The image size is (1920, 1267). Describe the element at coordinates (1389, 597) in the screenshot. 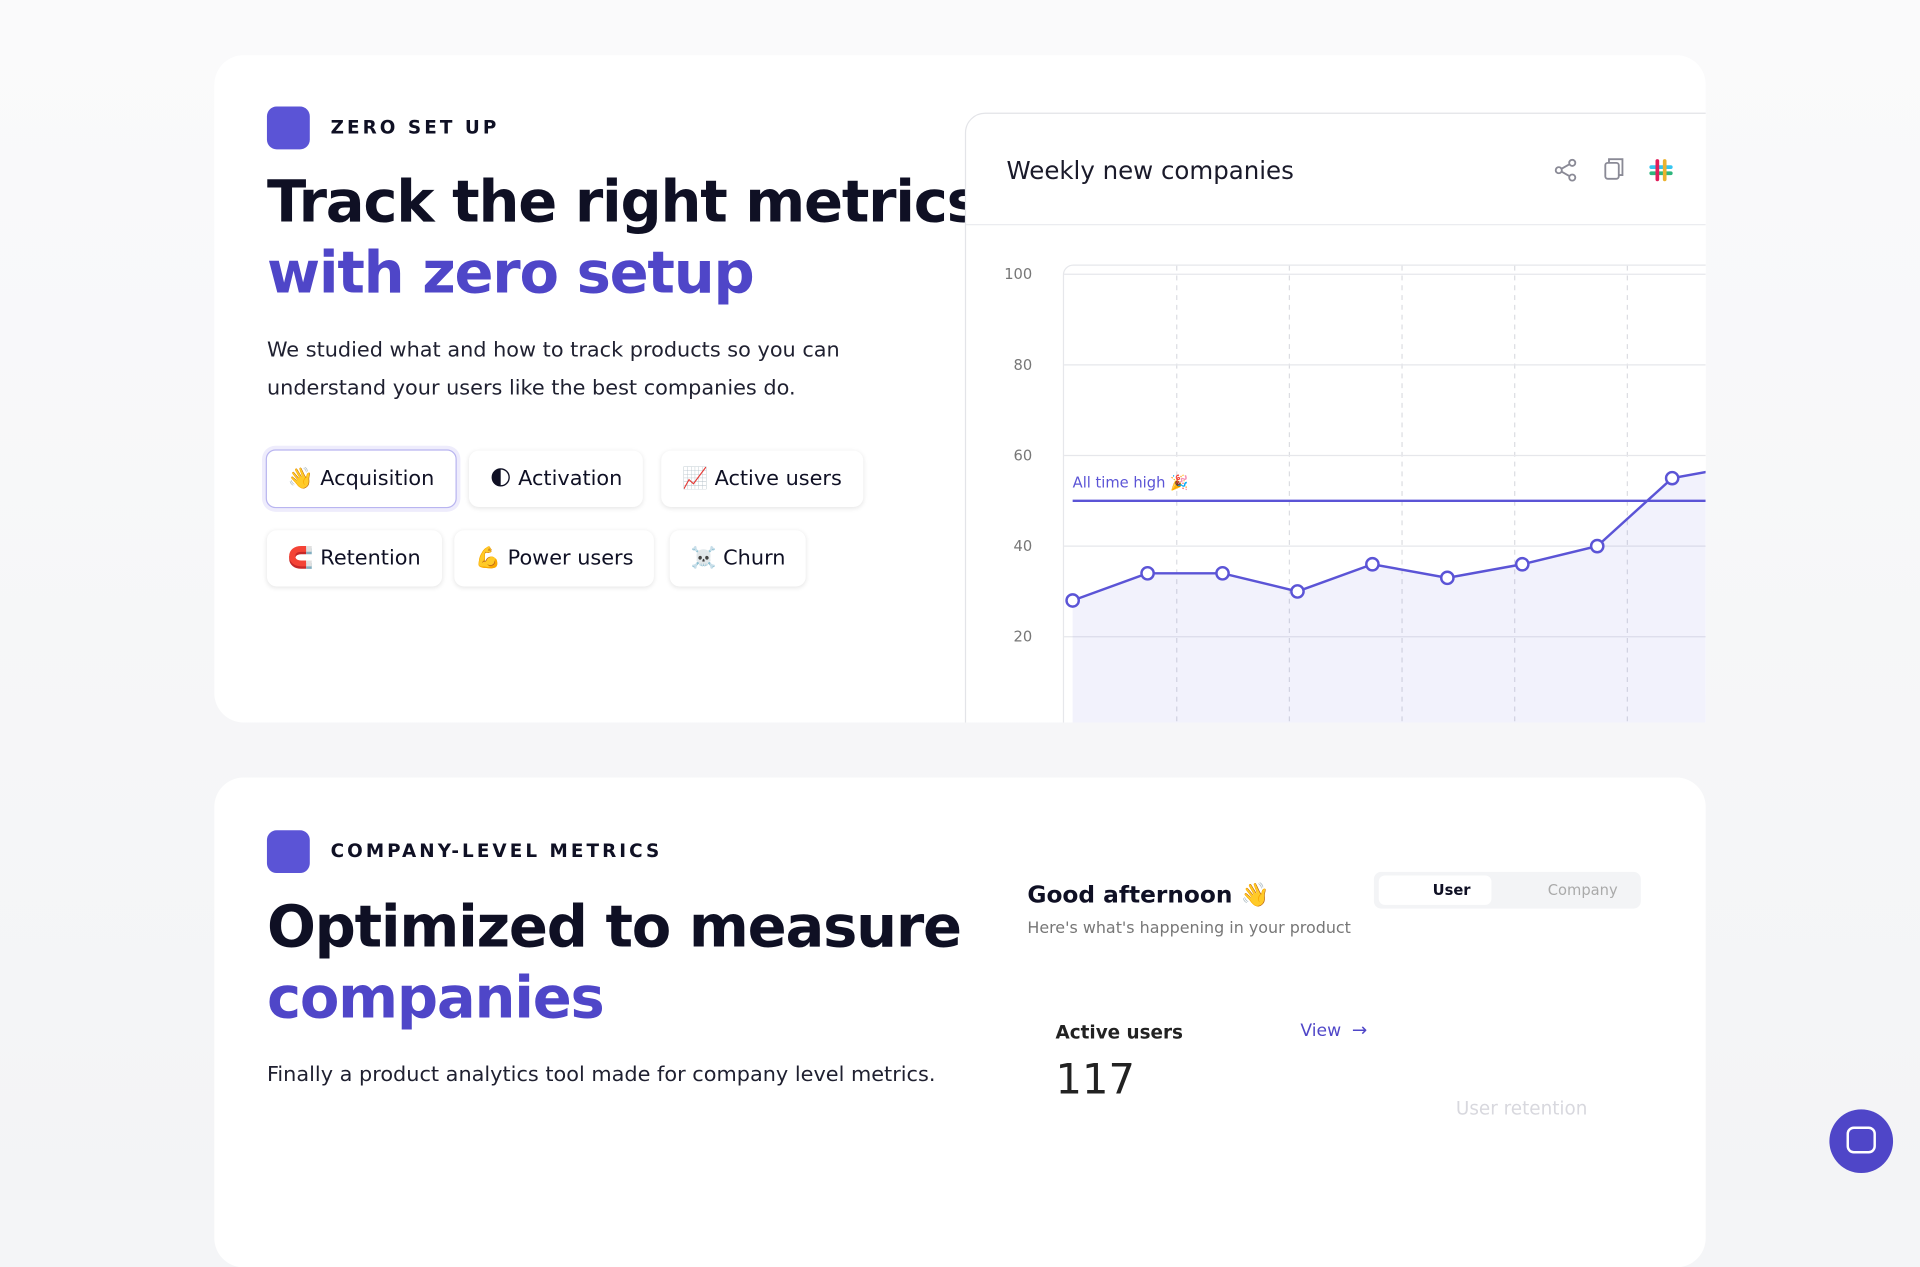

I see `area` at that location.